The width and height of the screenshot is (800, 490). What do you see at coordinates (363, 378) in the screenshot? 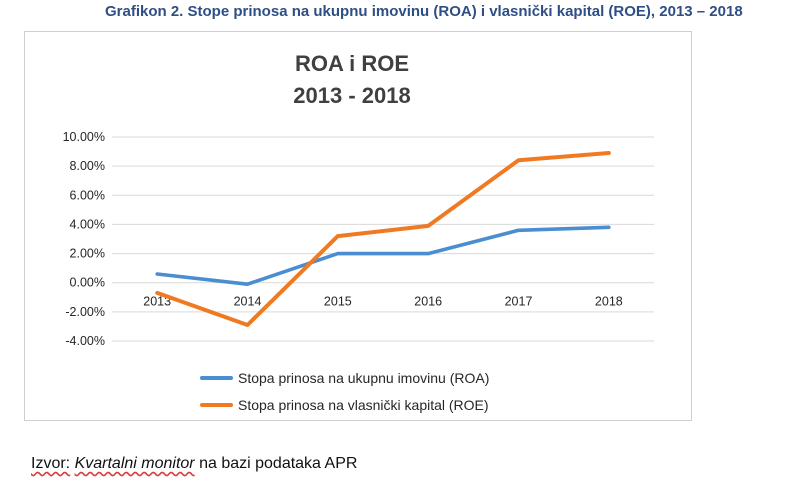
I see `legend-label-roa: Stopa prinosa na ukupnu imovinu (ROA)` at bounding box center [363, 378].